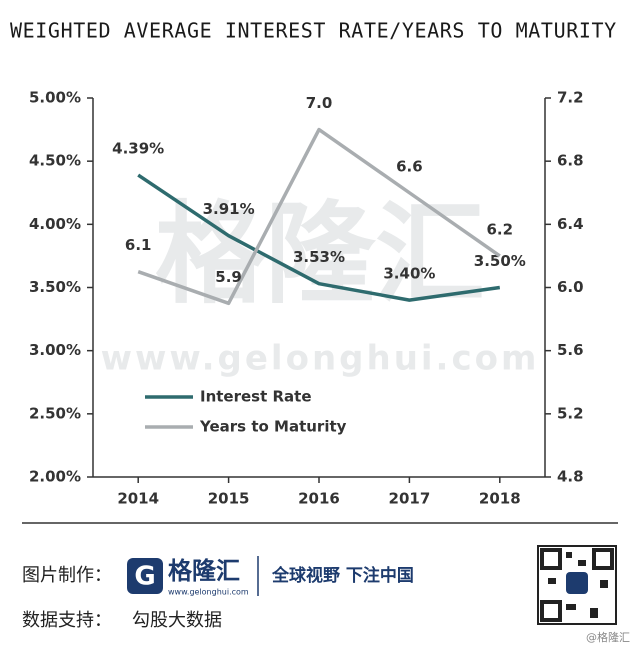 The width and height of the screenshot is (640, 649). What do you see at coordinates (409, 166) in the screenshot?
I see `data-label: 6.6` at bounding box center [409, 166].